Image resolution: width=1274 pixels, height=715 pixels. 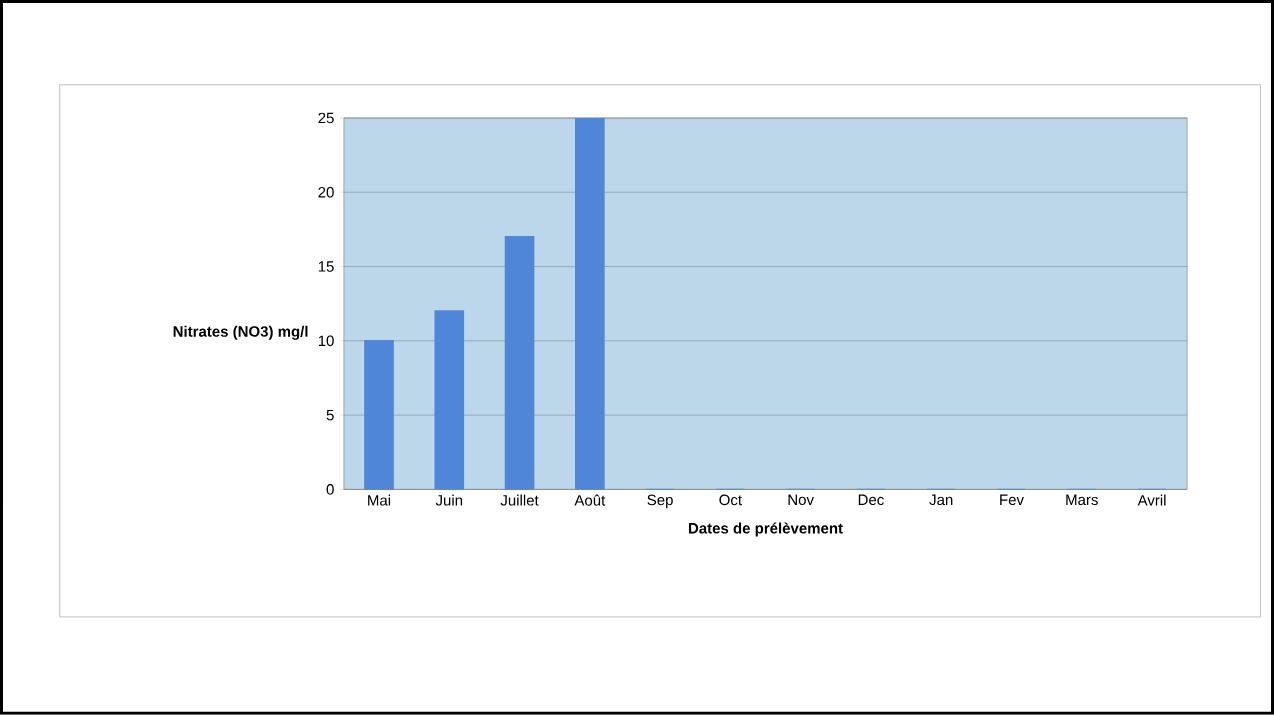 I want to click on x-tick-label: Oct, so click(x=730, y=500).